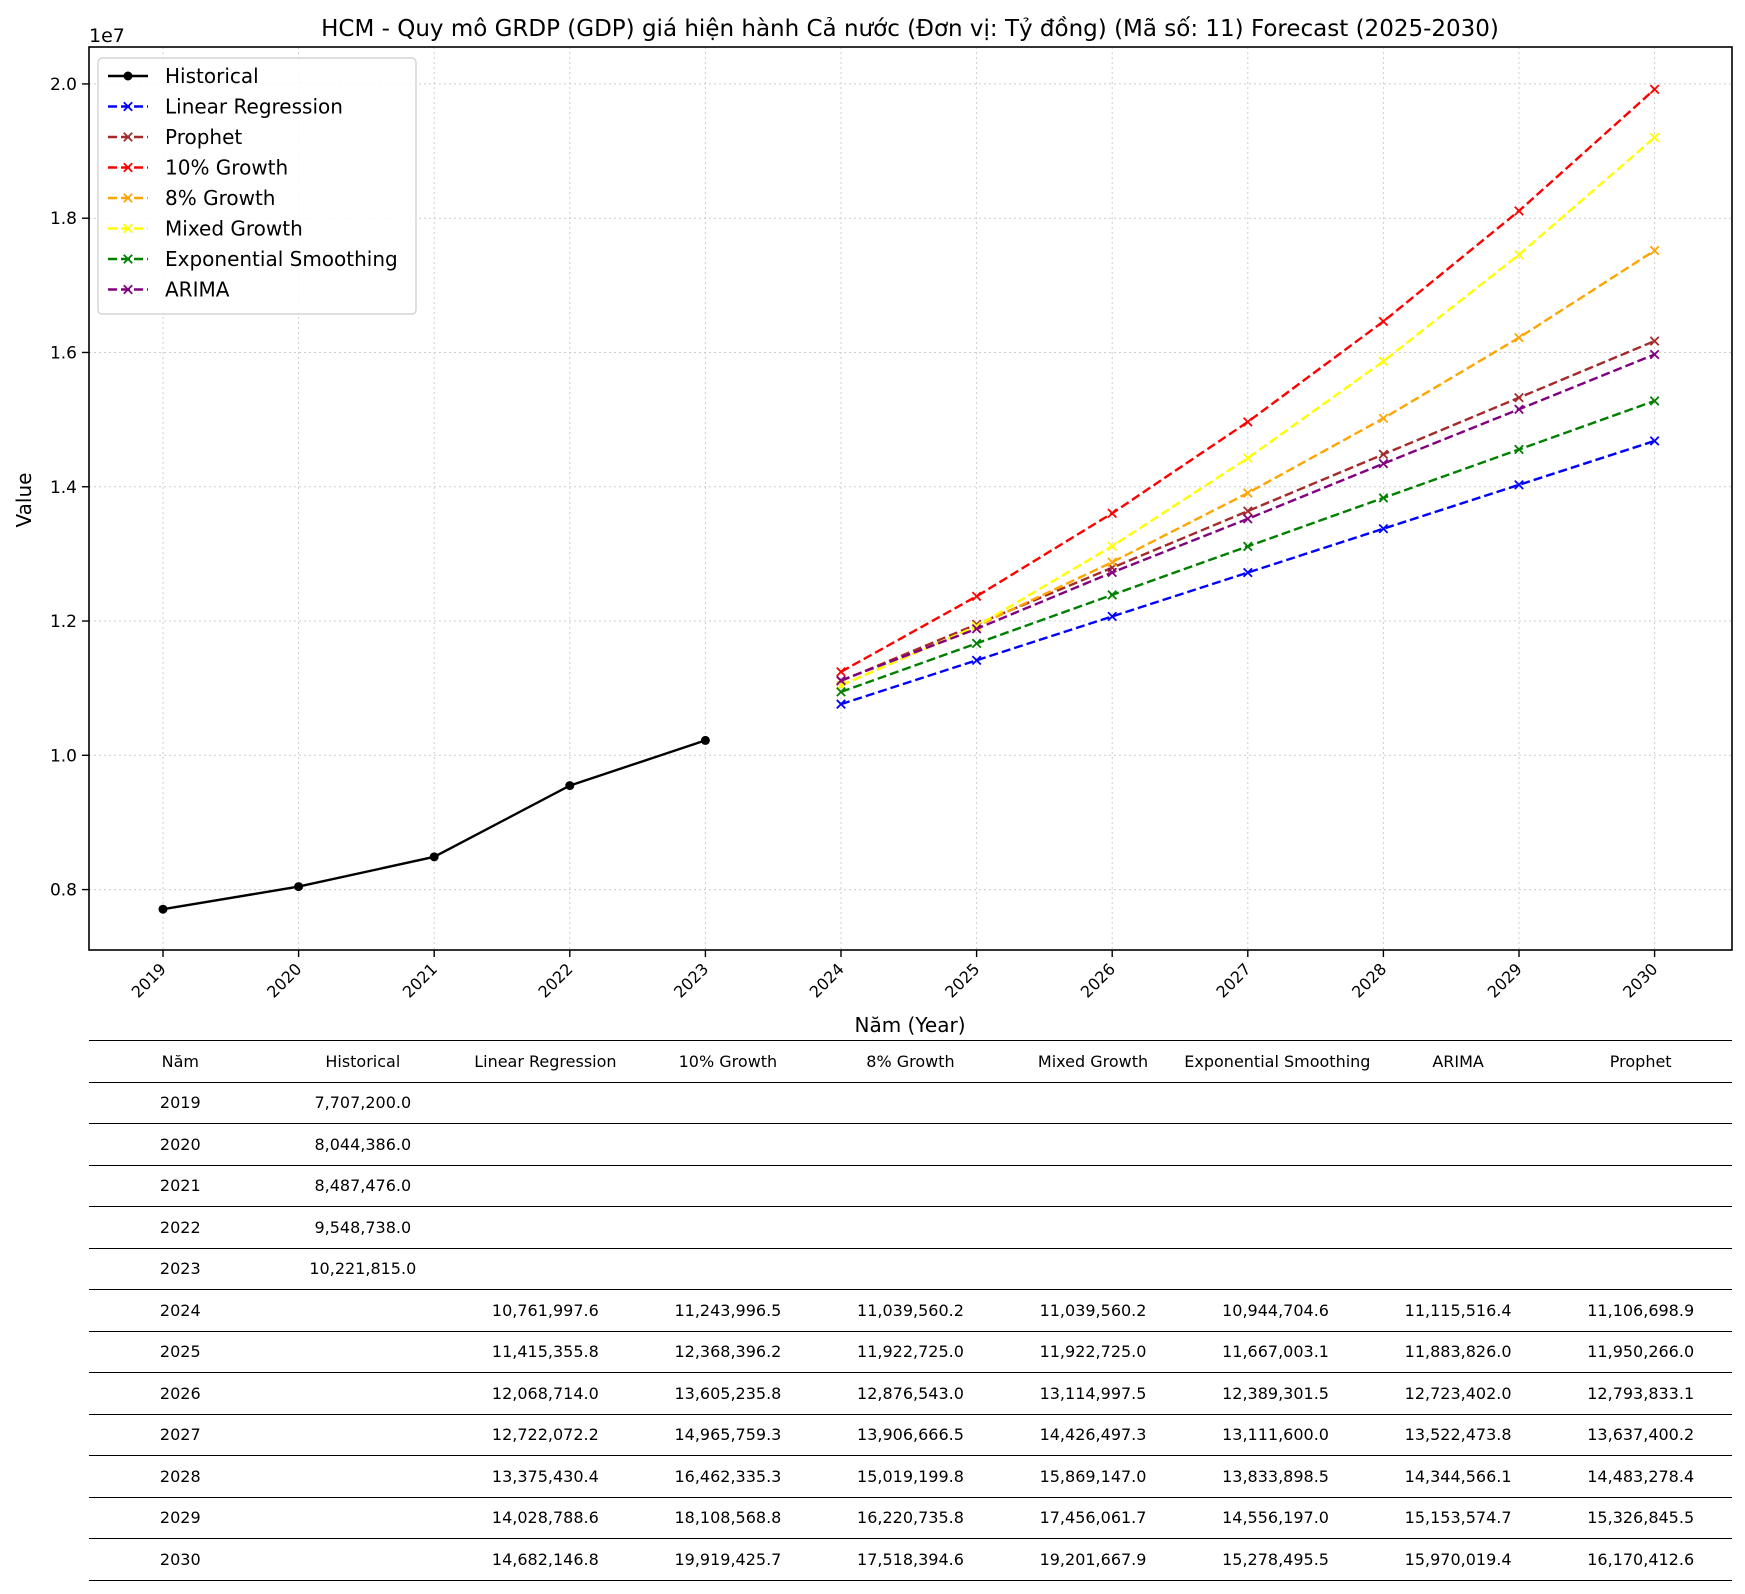 This screenshot has width=1745, height=1594. What do you see at coordinates (728, 1435) in the screenshot?
I see `table-cell: 14,965,759.3` at bounding box center [728, 1435].